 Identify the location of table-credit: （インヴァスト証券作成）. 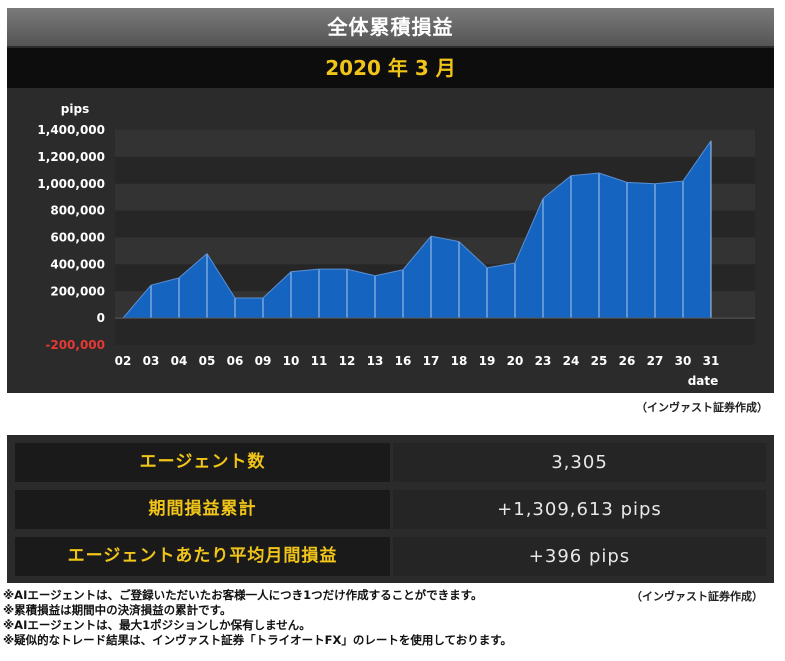
(697, 596).